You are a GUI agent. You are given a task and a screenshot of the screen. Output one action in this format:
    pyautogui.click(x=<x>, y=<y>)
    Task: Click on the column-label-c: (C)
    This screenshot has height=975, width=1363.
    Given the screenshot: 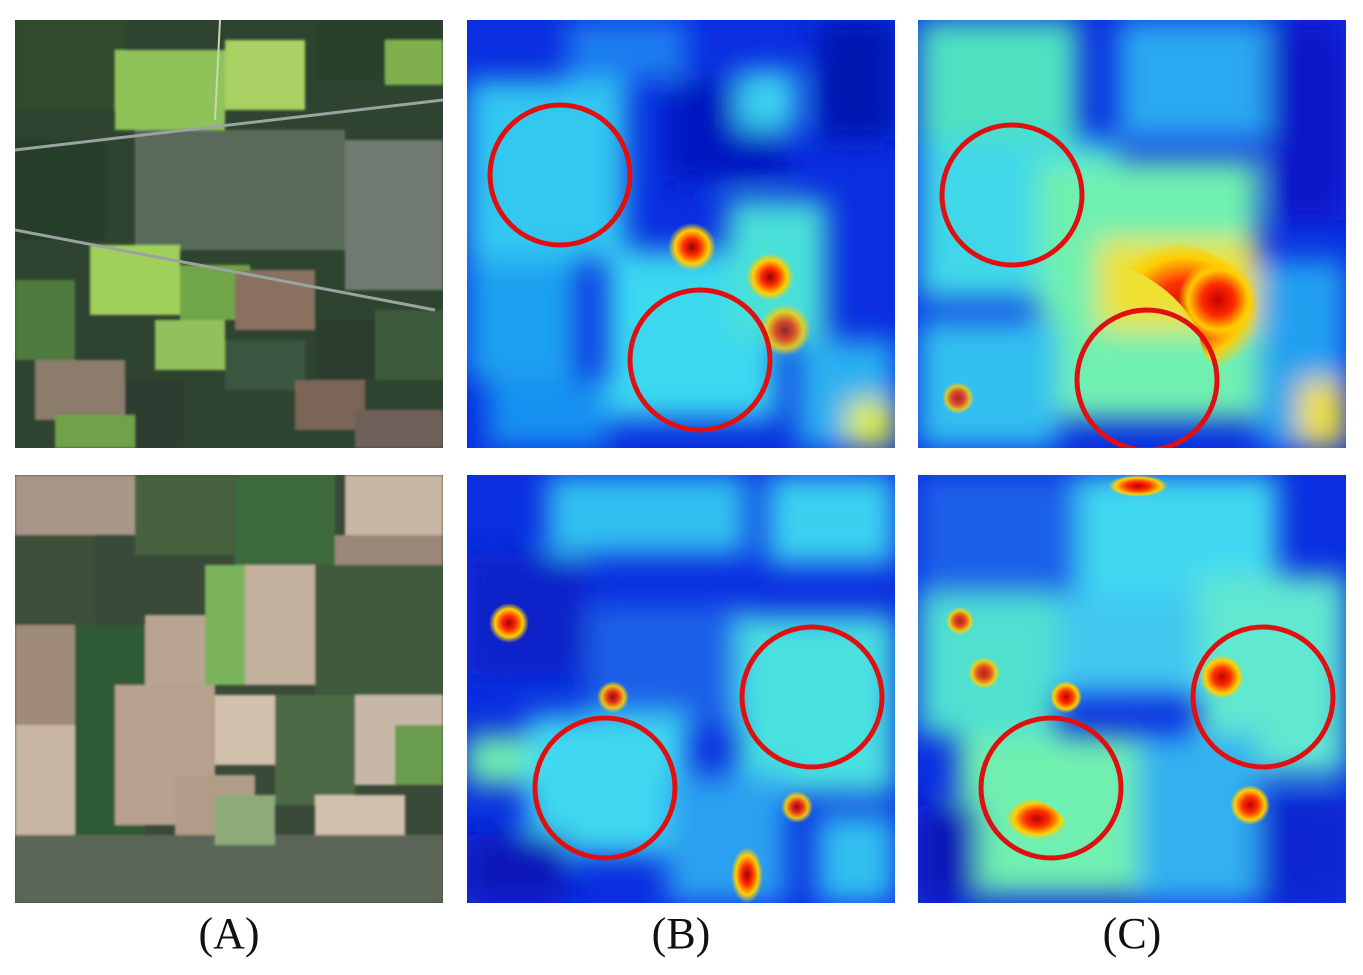 What is the action you would take?
    pyautogui.click(x=1132, y=933)
    